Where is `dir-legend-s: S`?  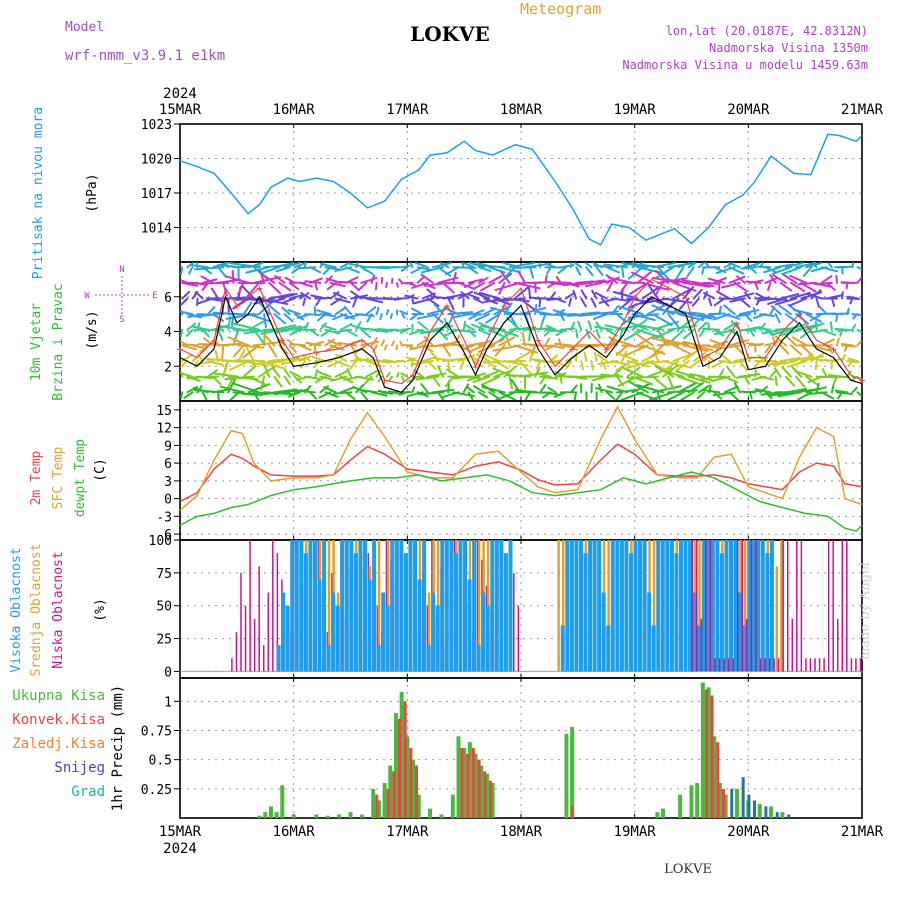
dir-legend-s: S is located at coordinates (121, 320).